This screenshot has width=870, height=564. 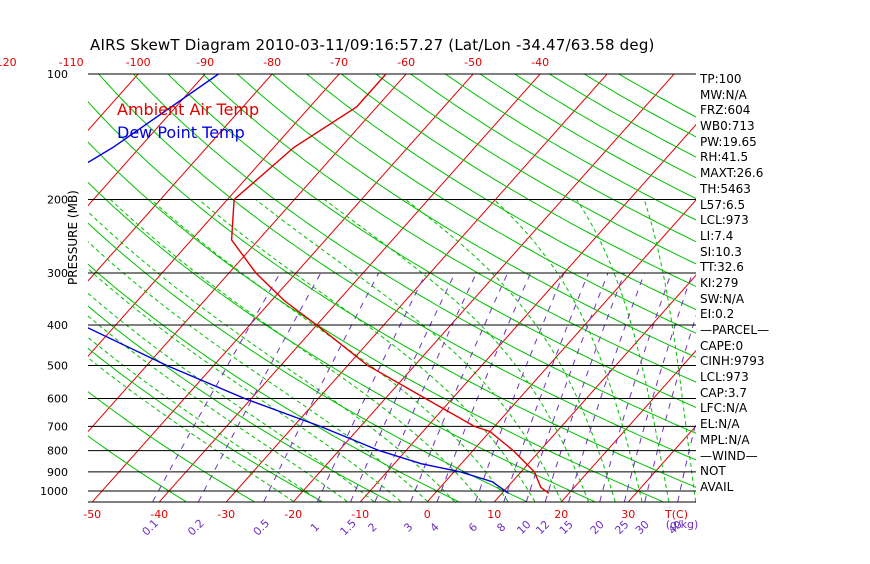 I want to click on pressure-tick-label: 800, so click(x=57, y=451).